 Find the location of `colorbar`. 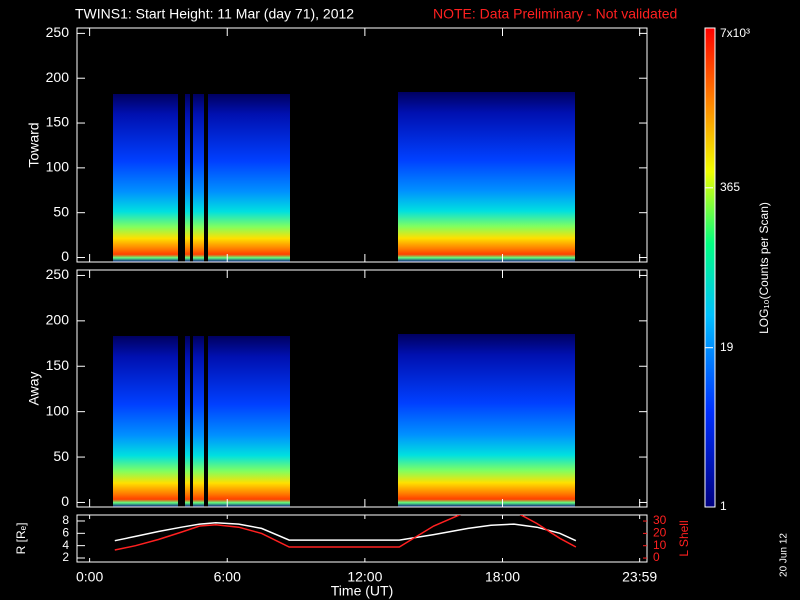

colorbar is located at coordinates (710, 267).